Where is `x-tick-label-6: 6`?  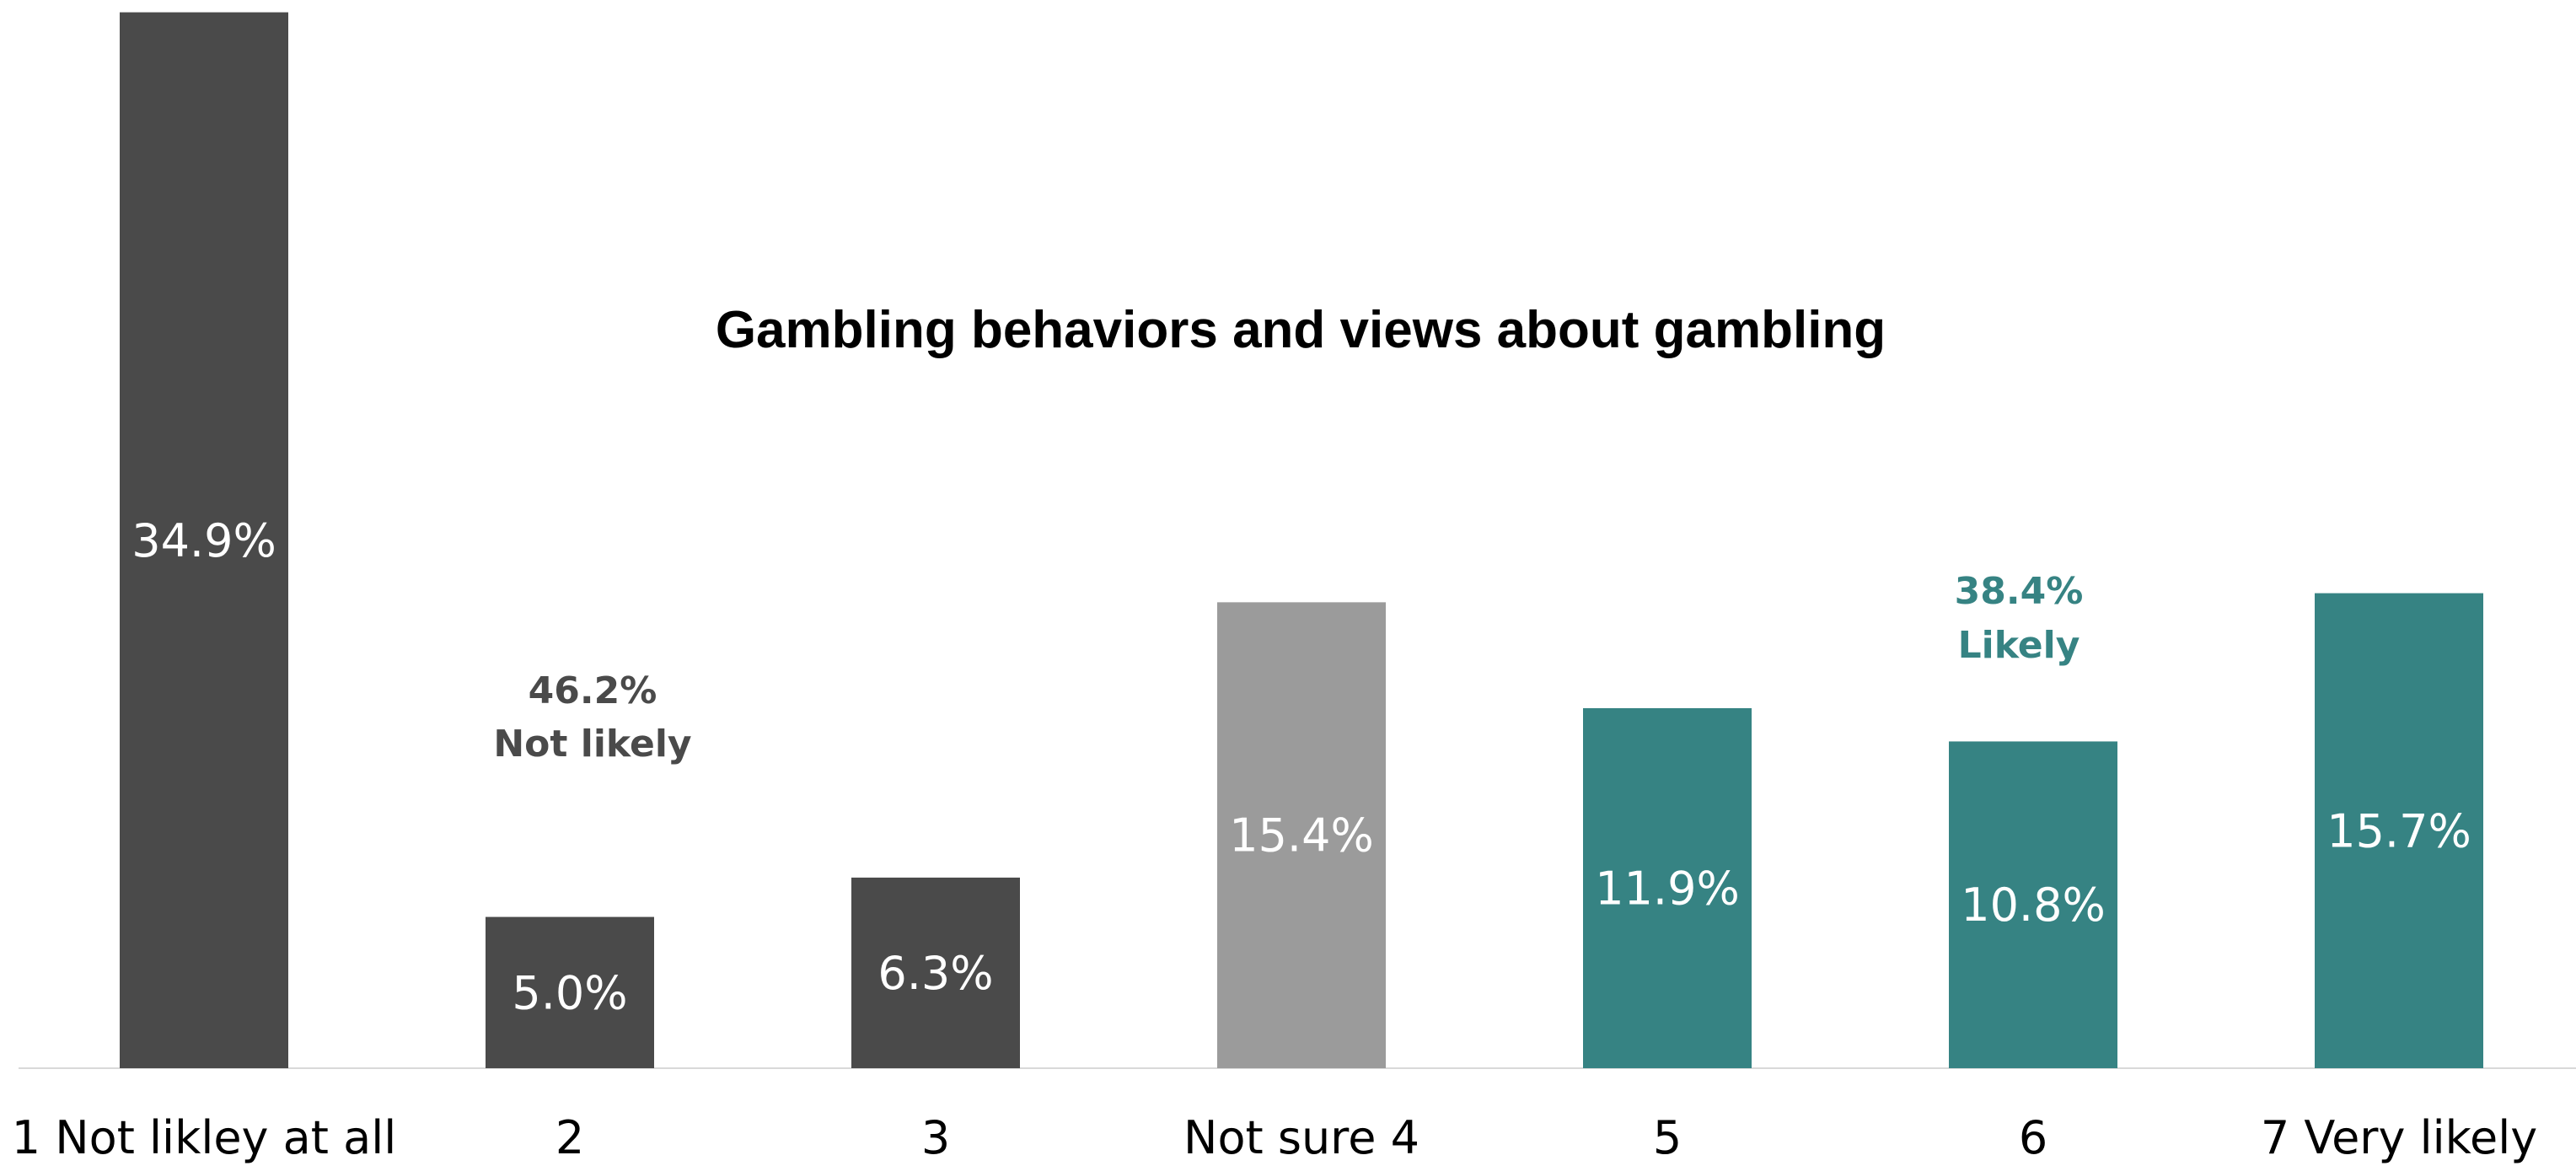 x-tick-label-6: 6 is located at coordinates (2033, 1137).